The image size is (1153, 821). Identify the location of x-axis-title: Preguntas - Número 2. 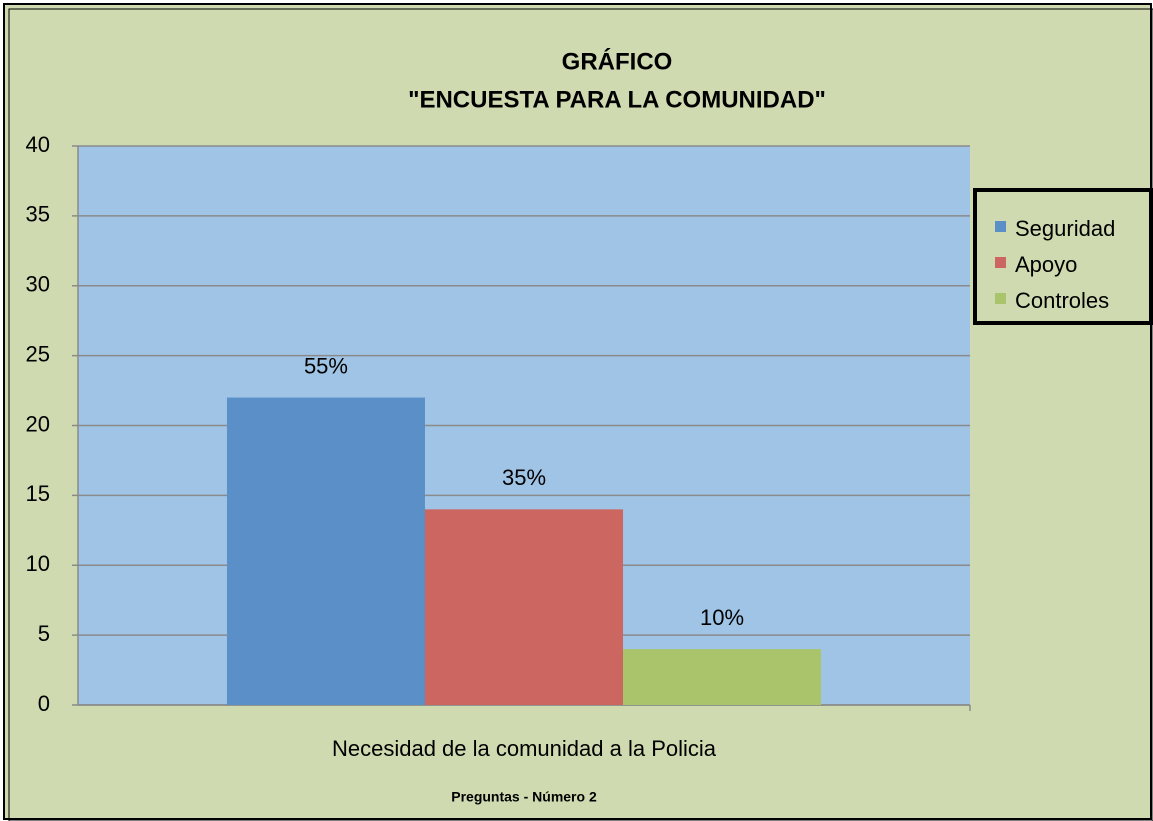
(524, 797).